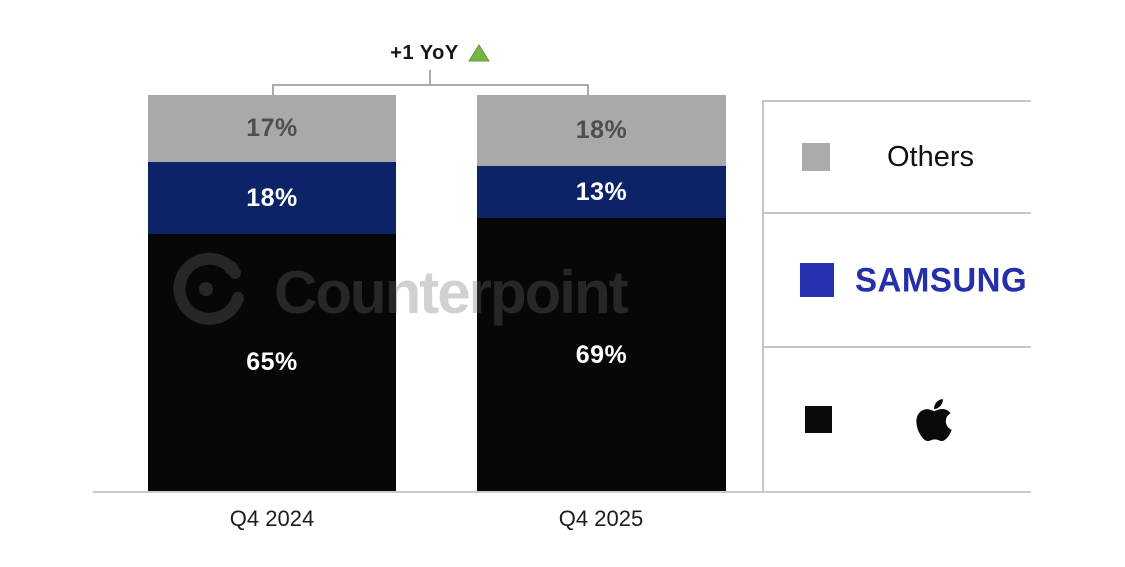  Describe the element at coordinates (934, 419) in the screenshot. I see `apple-logo-icon` at that location.